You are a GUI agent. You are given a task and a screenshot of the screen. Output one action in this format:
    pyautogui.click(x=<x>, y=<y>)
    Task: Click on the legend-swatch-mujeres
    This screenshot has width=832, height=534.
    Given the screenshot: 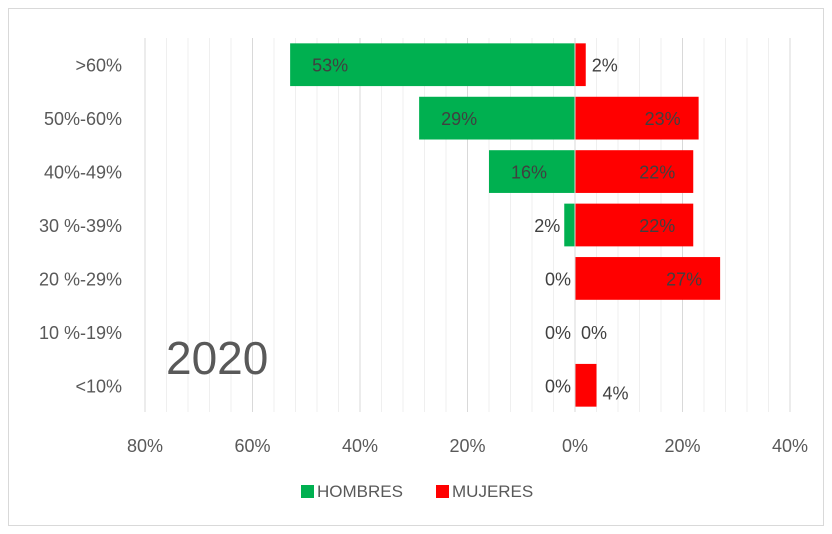 What is the action you would take?
    pyautogui.click(x=442, y=491)
    